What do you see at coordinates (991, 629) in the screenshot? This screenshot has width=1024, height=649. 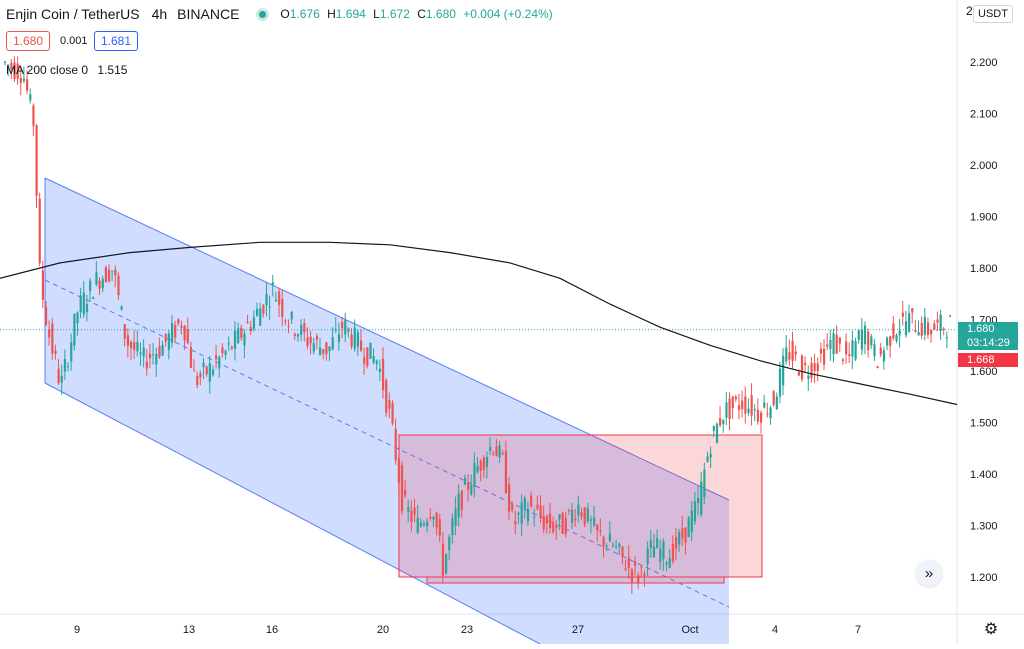 I see `gear-icon: ⚙` at bounding box center [991, 629].